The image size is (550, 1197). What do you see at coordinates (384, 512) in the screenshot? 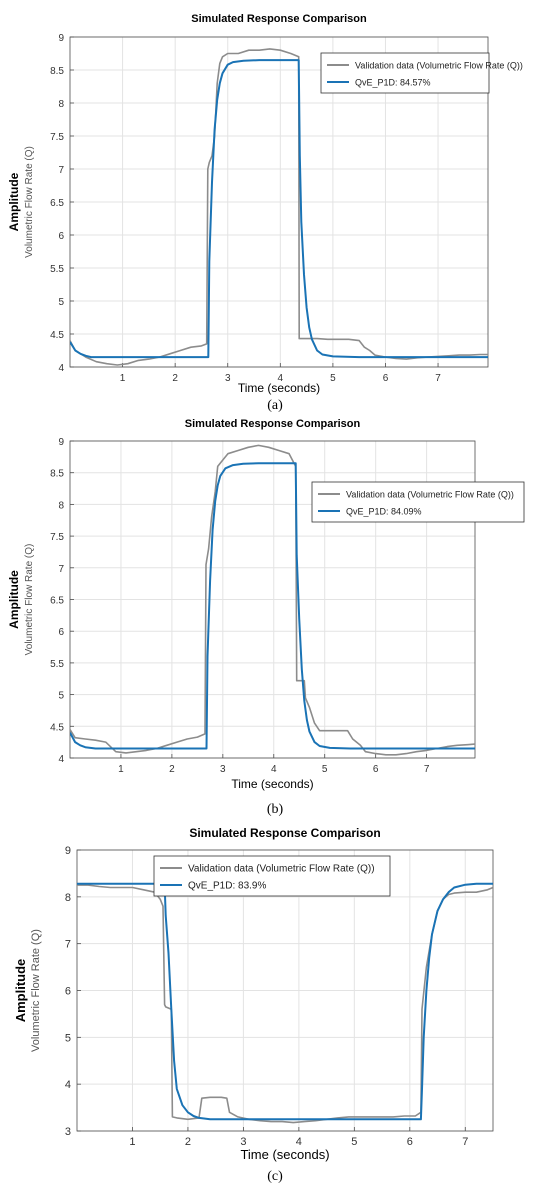
I see `legend-label: QvE_P1D: 84.09%` at bounding box center [384, 512].